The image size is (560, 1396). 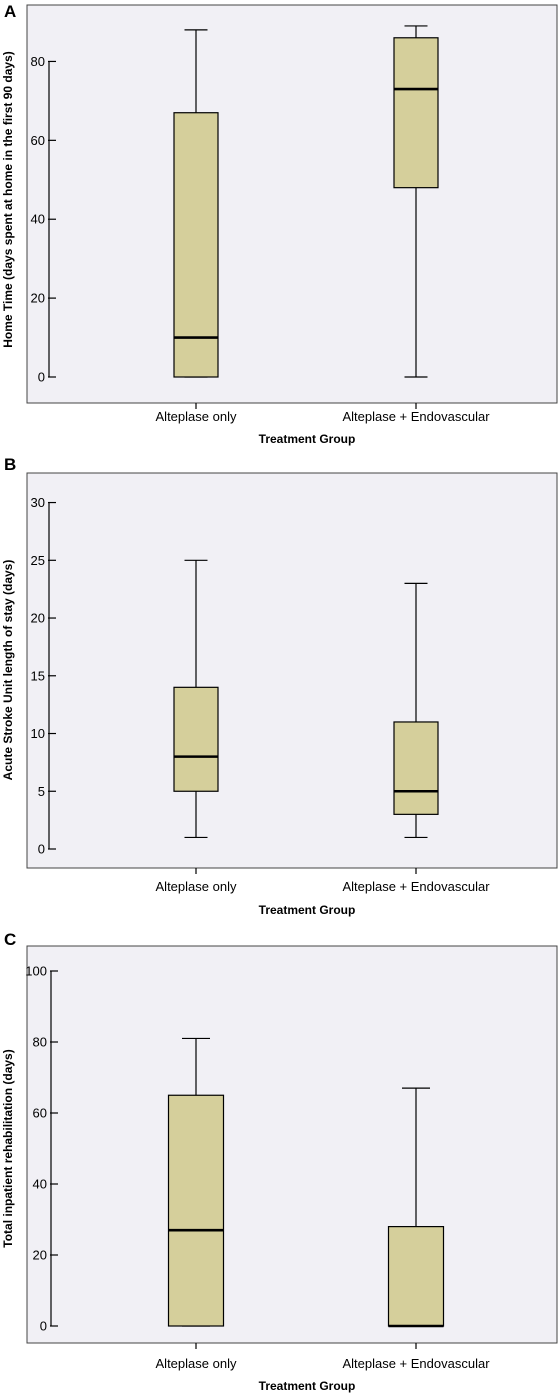 I want to click on y-tick-label: 100, so click(x=36, y=971).